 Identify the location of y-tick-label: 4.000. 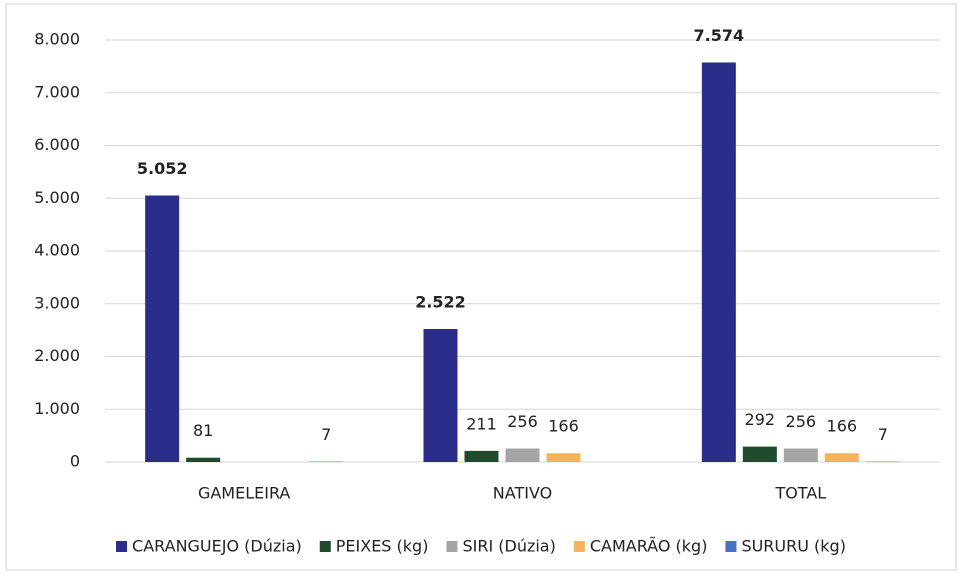
(57, 250).